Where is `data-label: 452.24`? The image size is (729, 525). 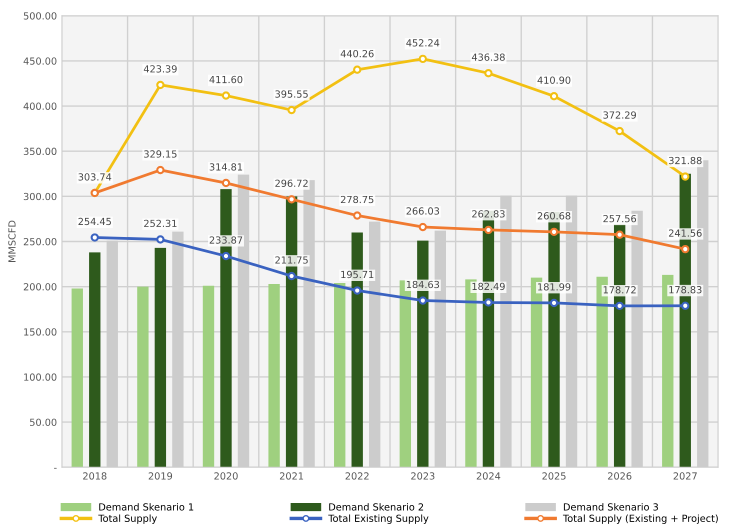 data-label: 452.24 is located at coordinates (423, 43).